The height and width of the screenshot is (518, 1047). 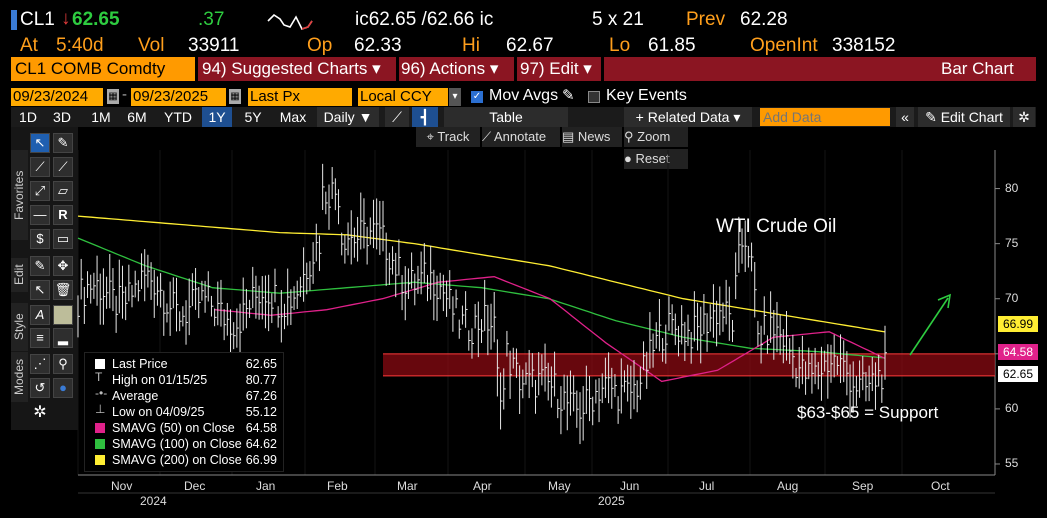 What do you see at coordinates (929, 326) in the screenshot?
I see `arrow-annotation` at bounding box center [929, 326].